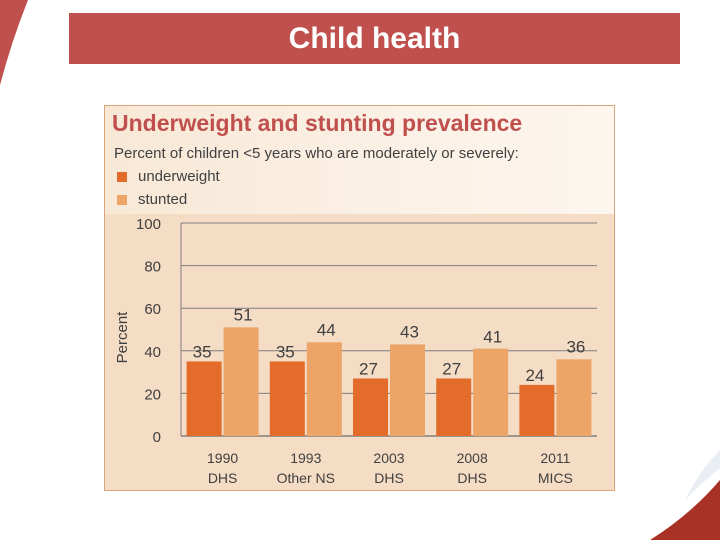  I want to click on legend-swatch-stunted, so click(122, 199).